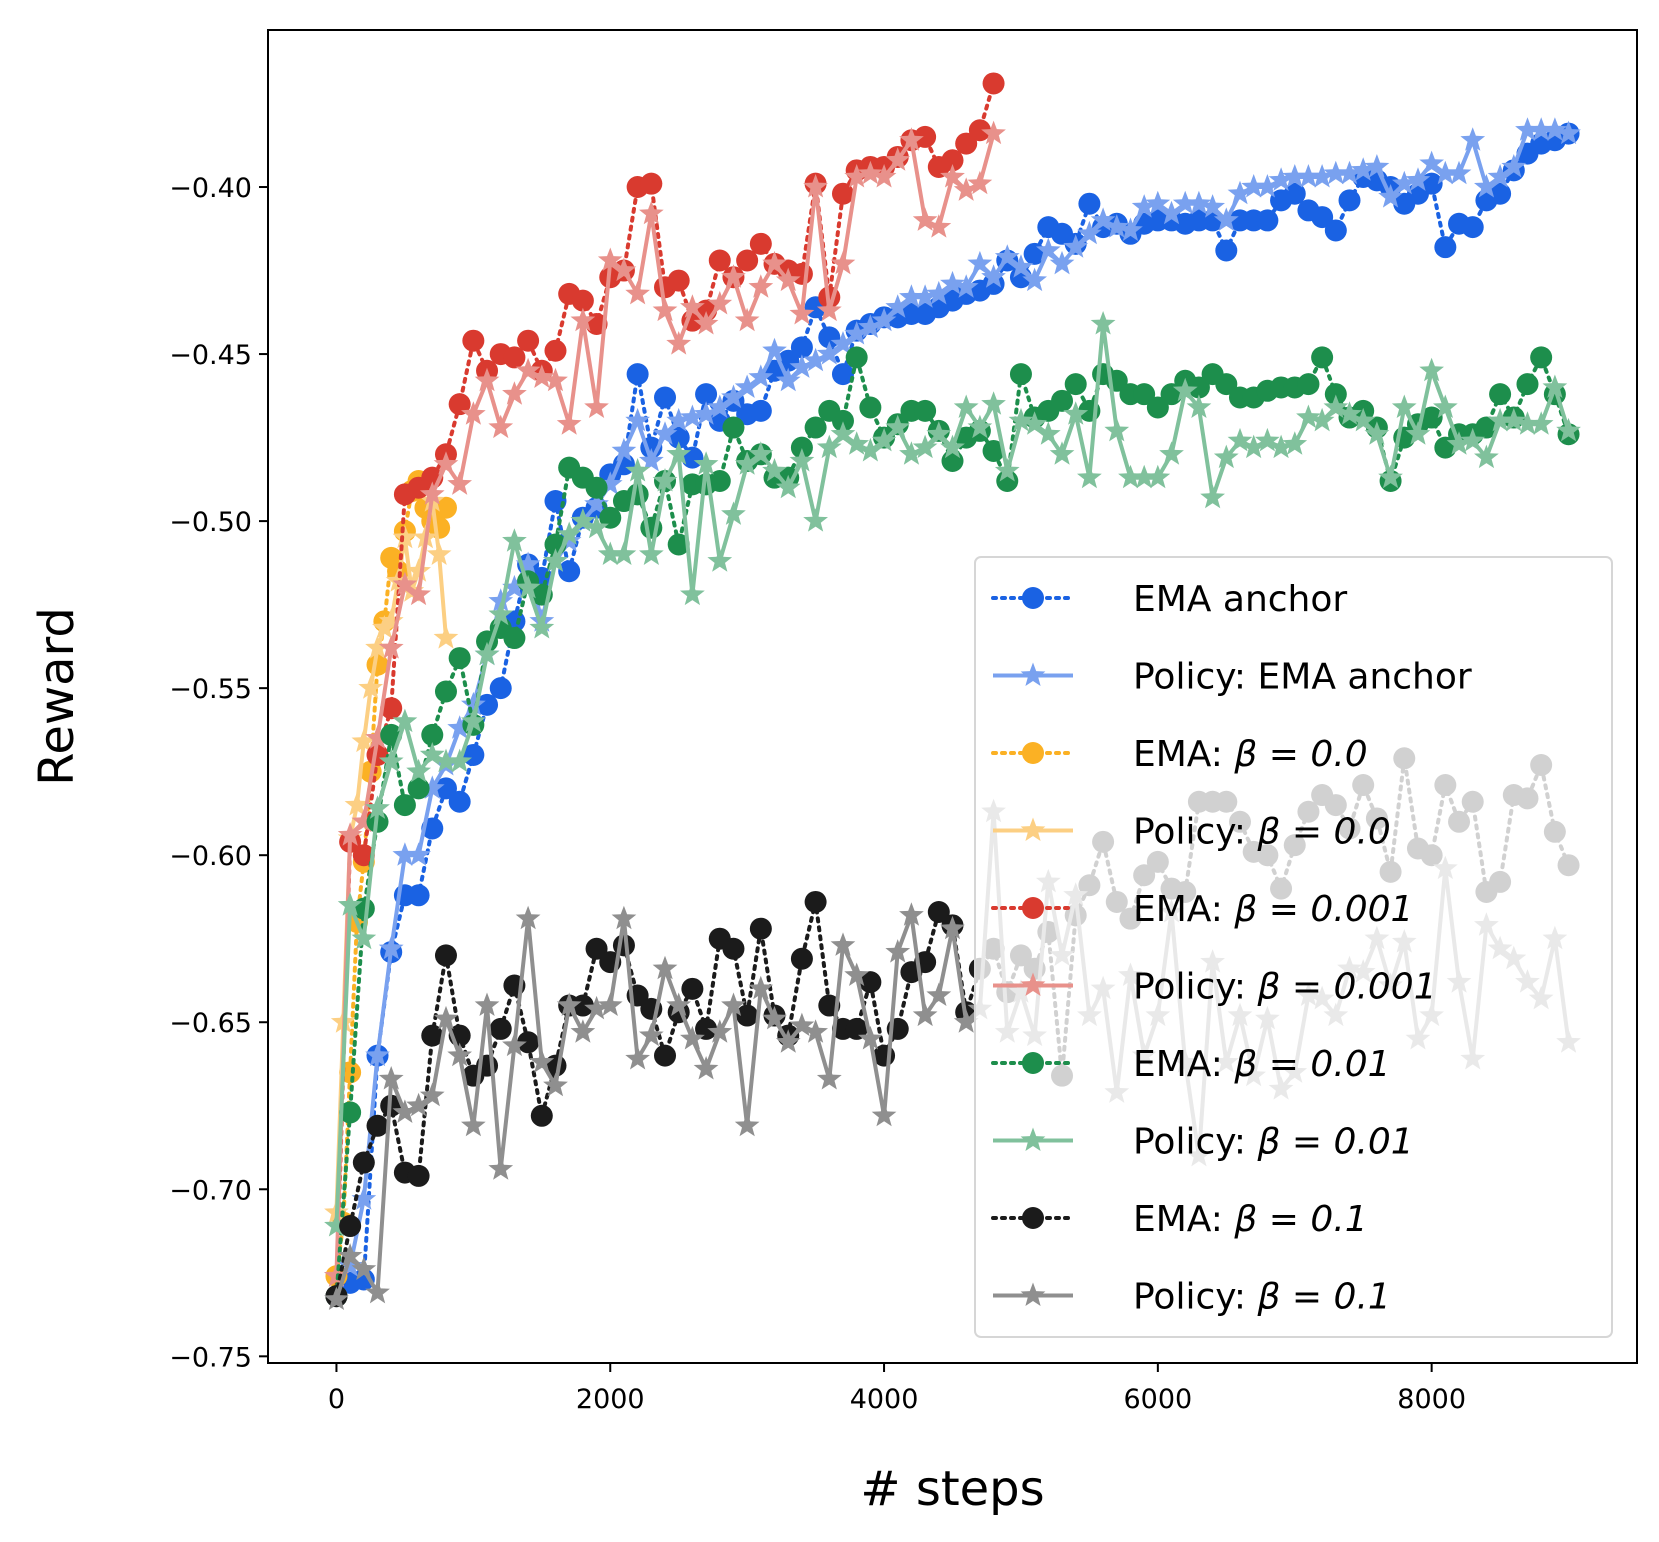 The image size is (1659, 1542). I want to click on legend-label-text: Policy:, so click(1195, 1297).